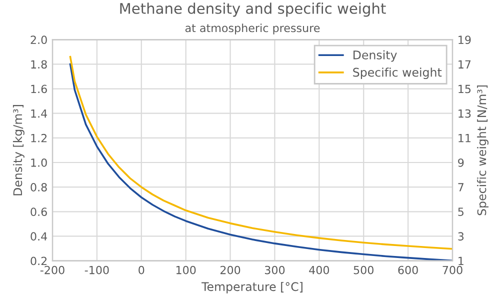  What do you see at coordinates (408, 270) in the screenshot?
I see `x-tick-label: 600` at bounding box center [408, 270].